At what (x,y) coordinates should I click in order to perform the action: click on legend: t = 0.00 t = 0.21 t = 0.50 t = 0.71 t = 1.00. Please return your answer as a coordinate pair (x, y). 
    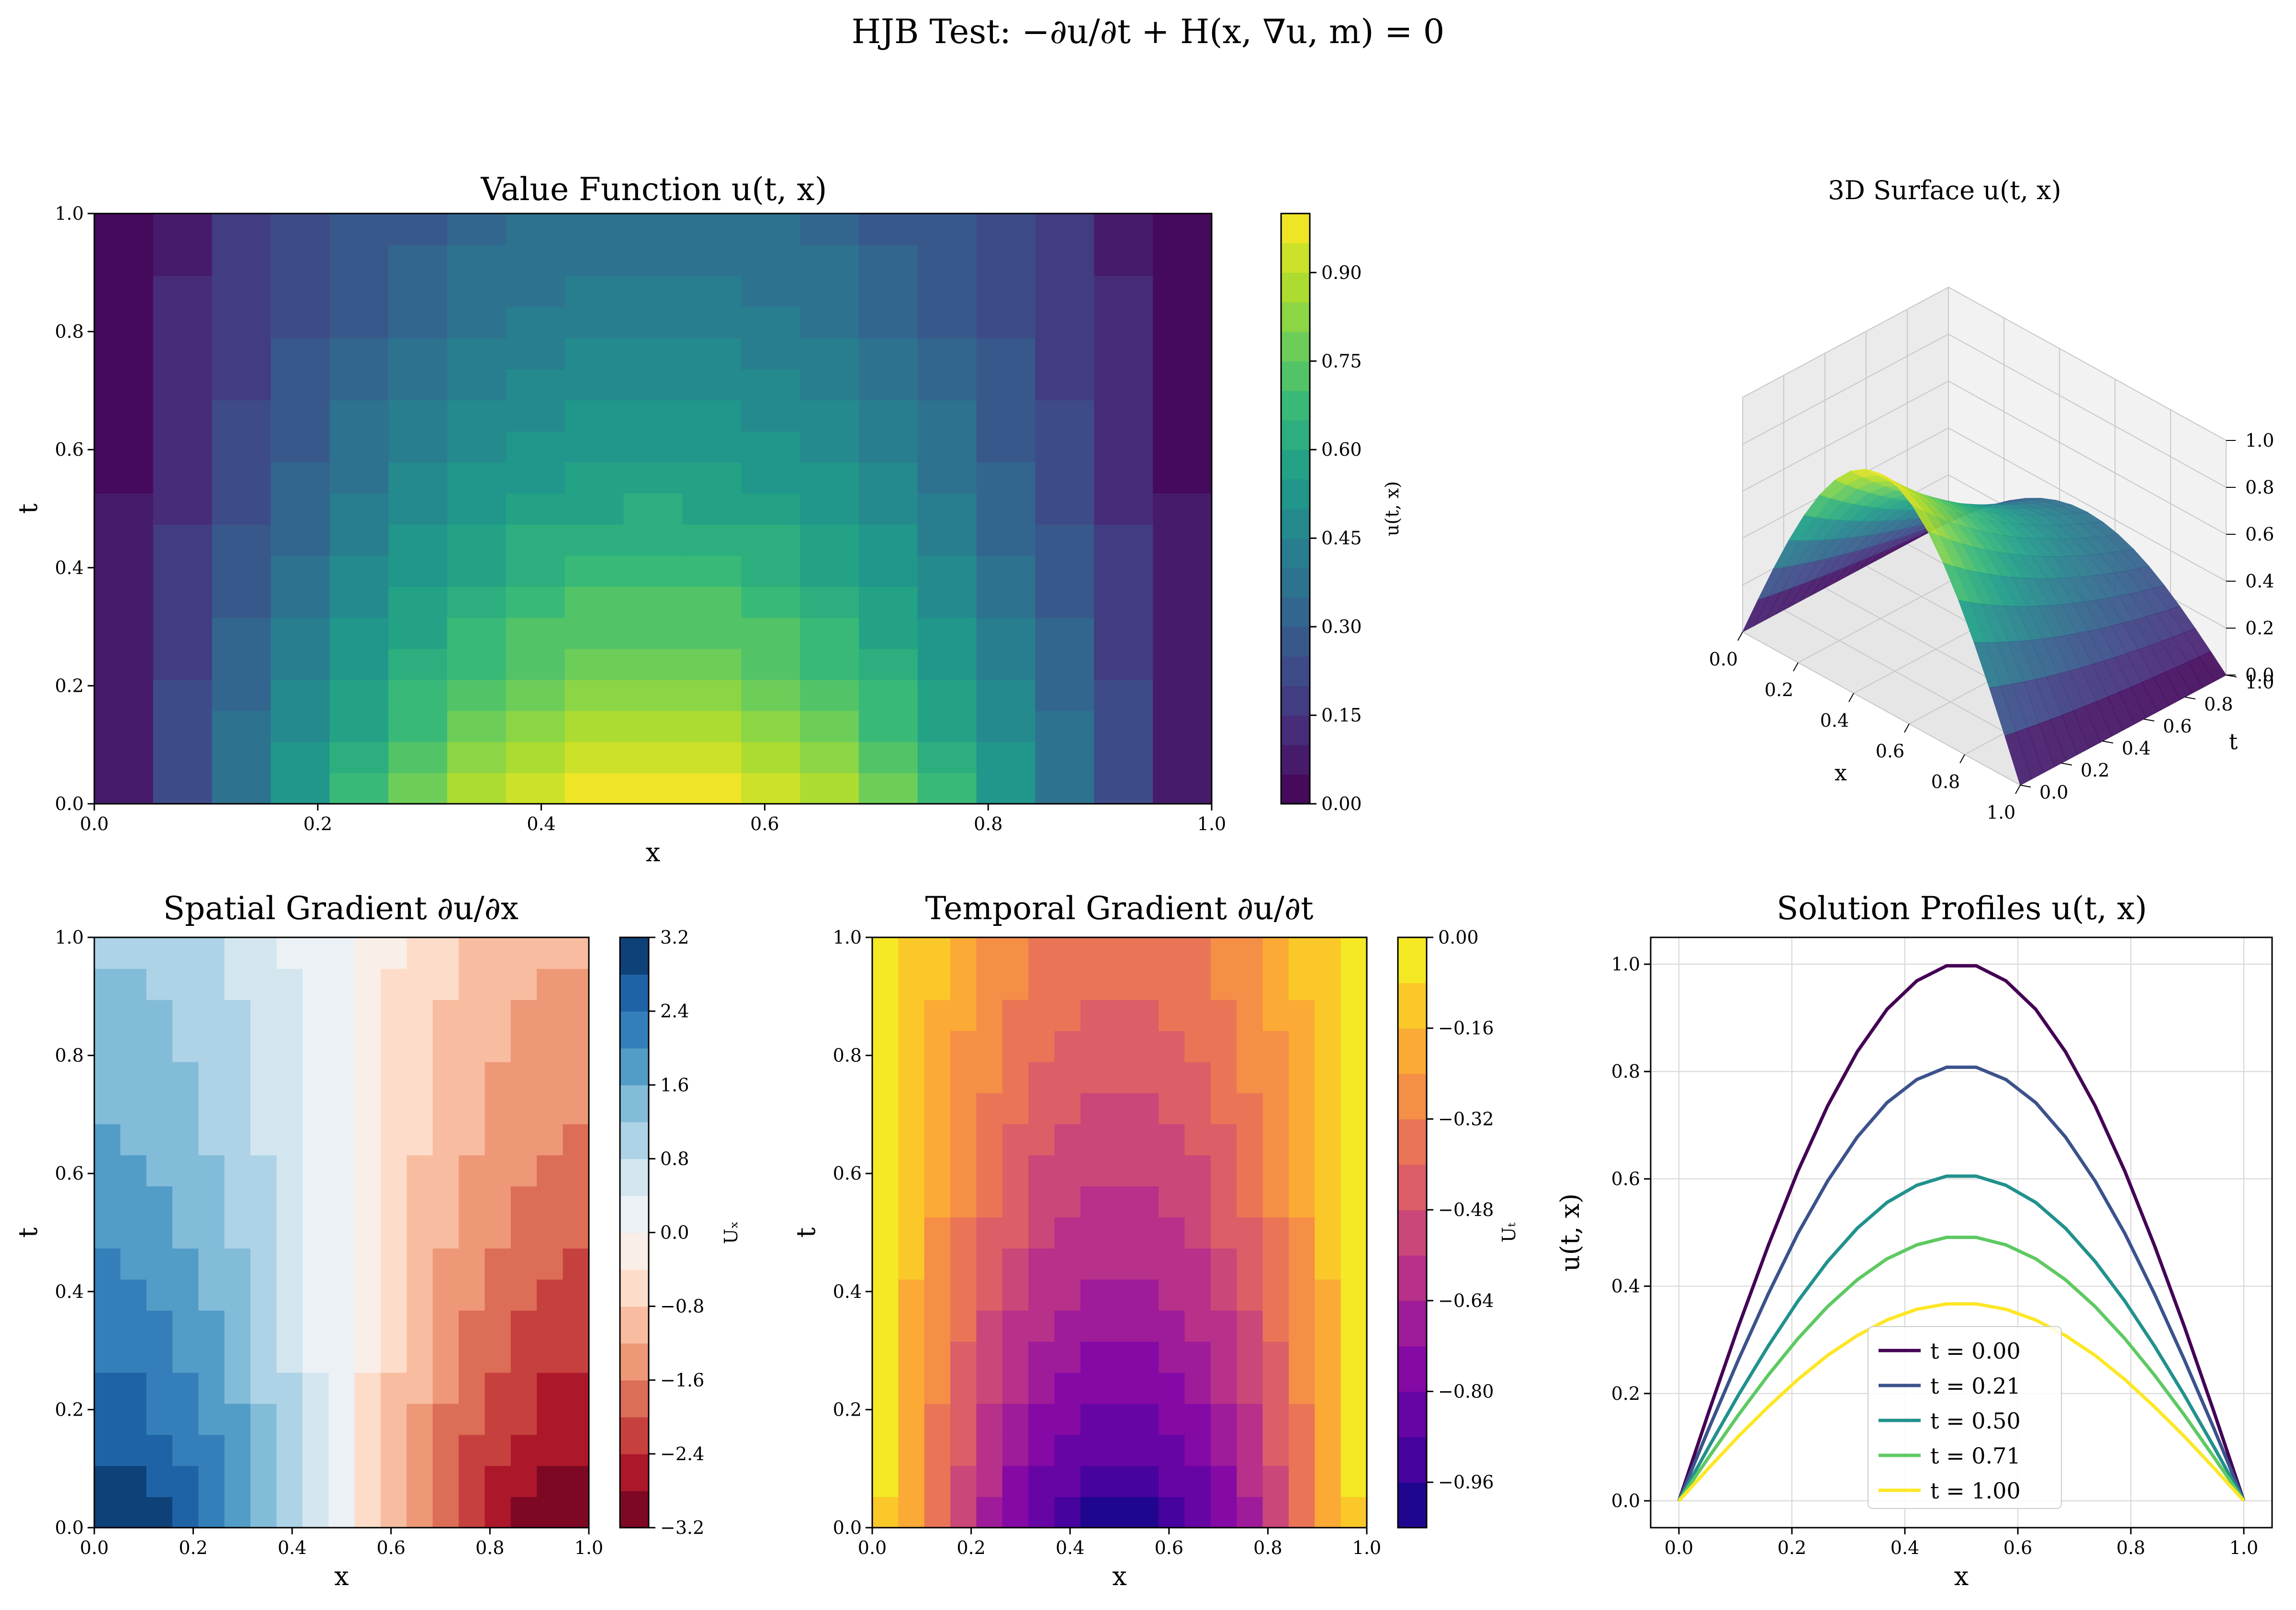
    Looking at the image, I should click on (1965, 1417).